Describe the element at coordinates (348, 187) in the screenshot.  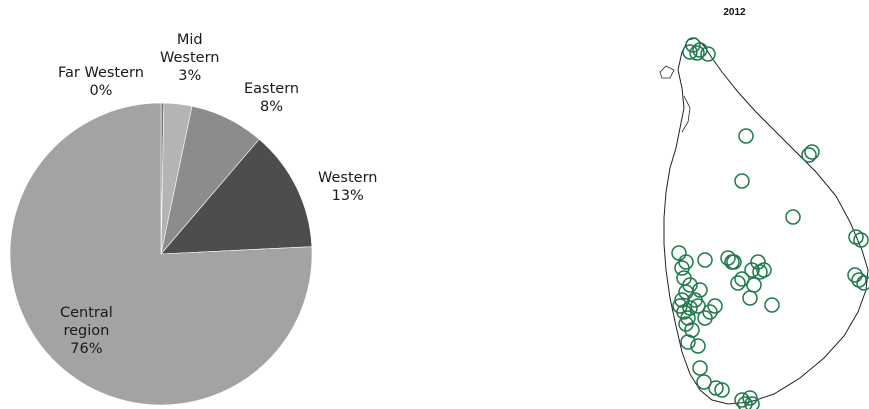
I see `pie-label-western: Western 13%` at that location.